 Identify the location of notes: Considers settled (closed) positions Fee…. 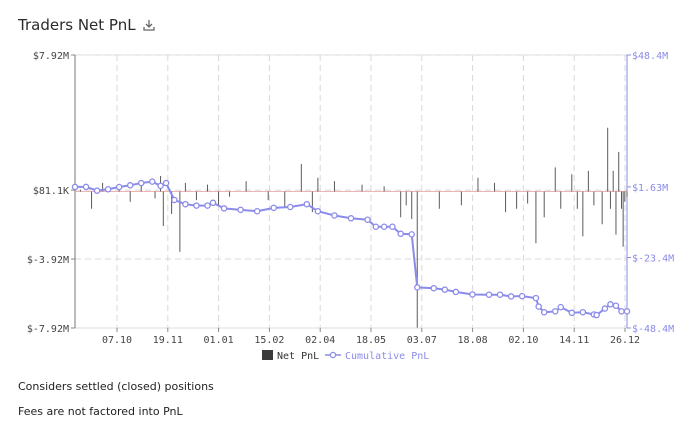
(116, 405).